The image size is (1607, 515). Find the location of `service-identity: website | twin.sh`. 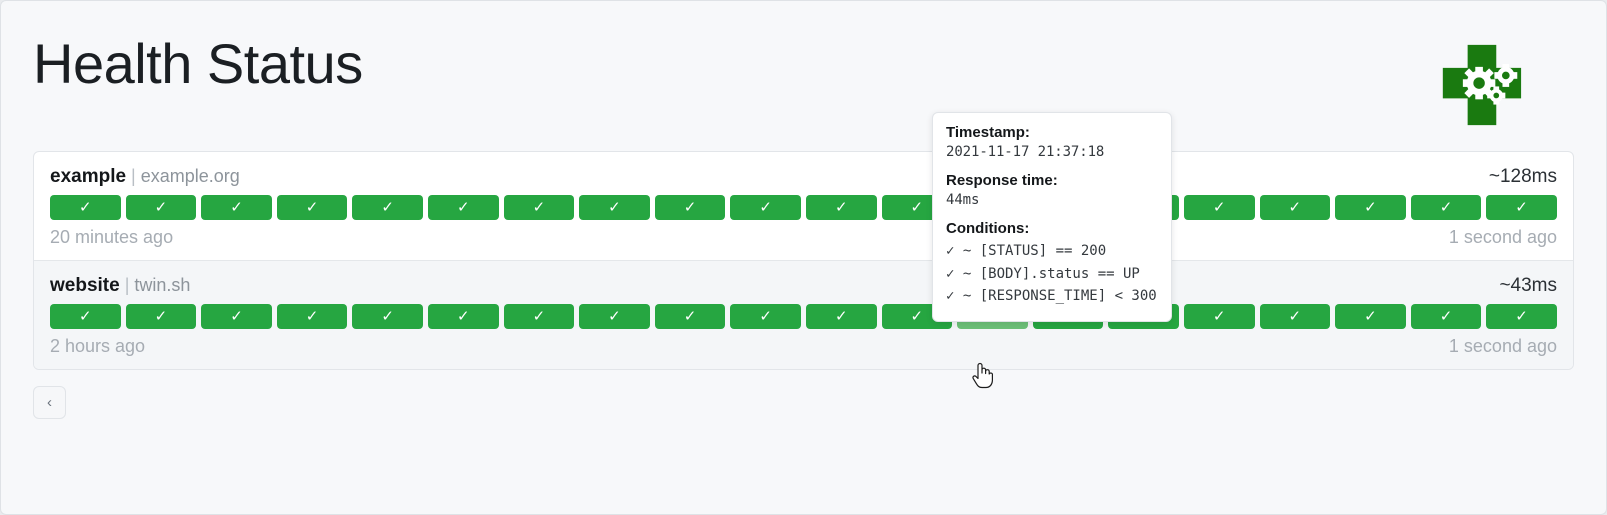

service-identity: website | twin.sh is located at coordinates (120, 286).